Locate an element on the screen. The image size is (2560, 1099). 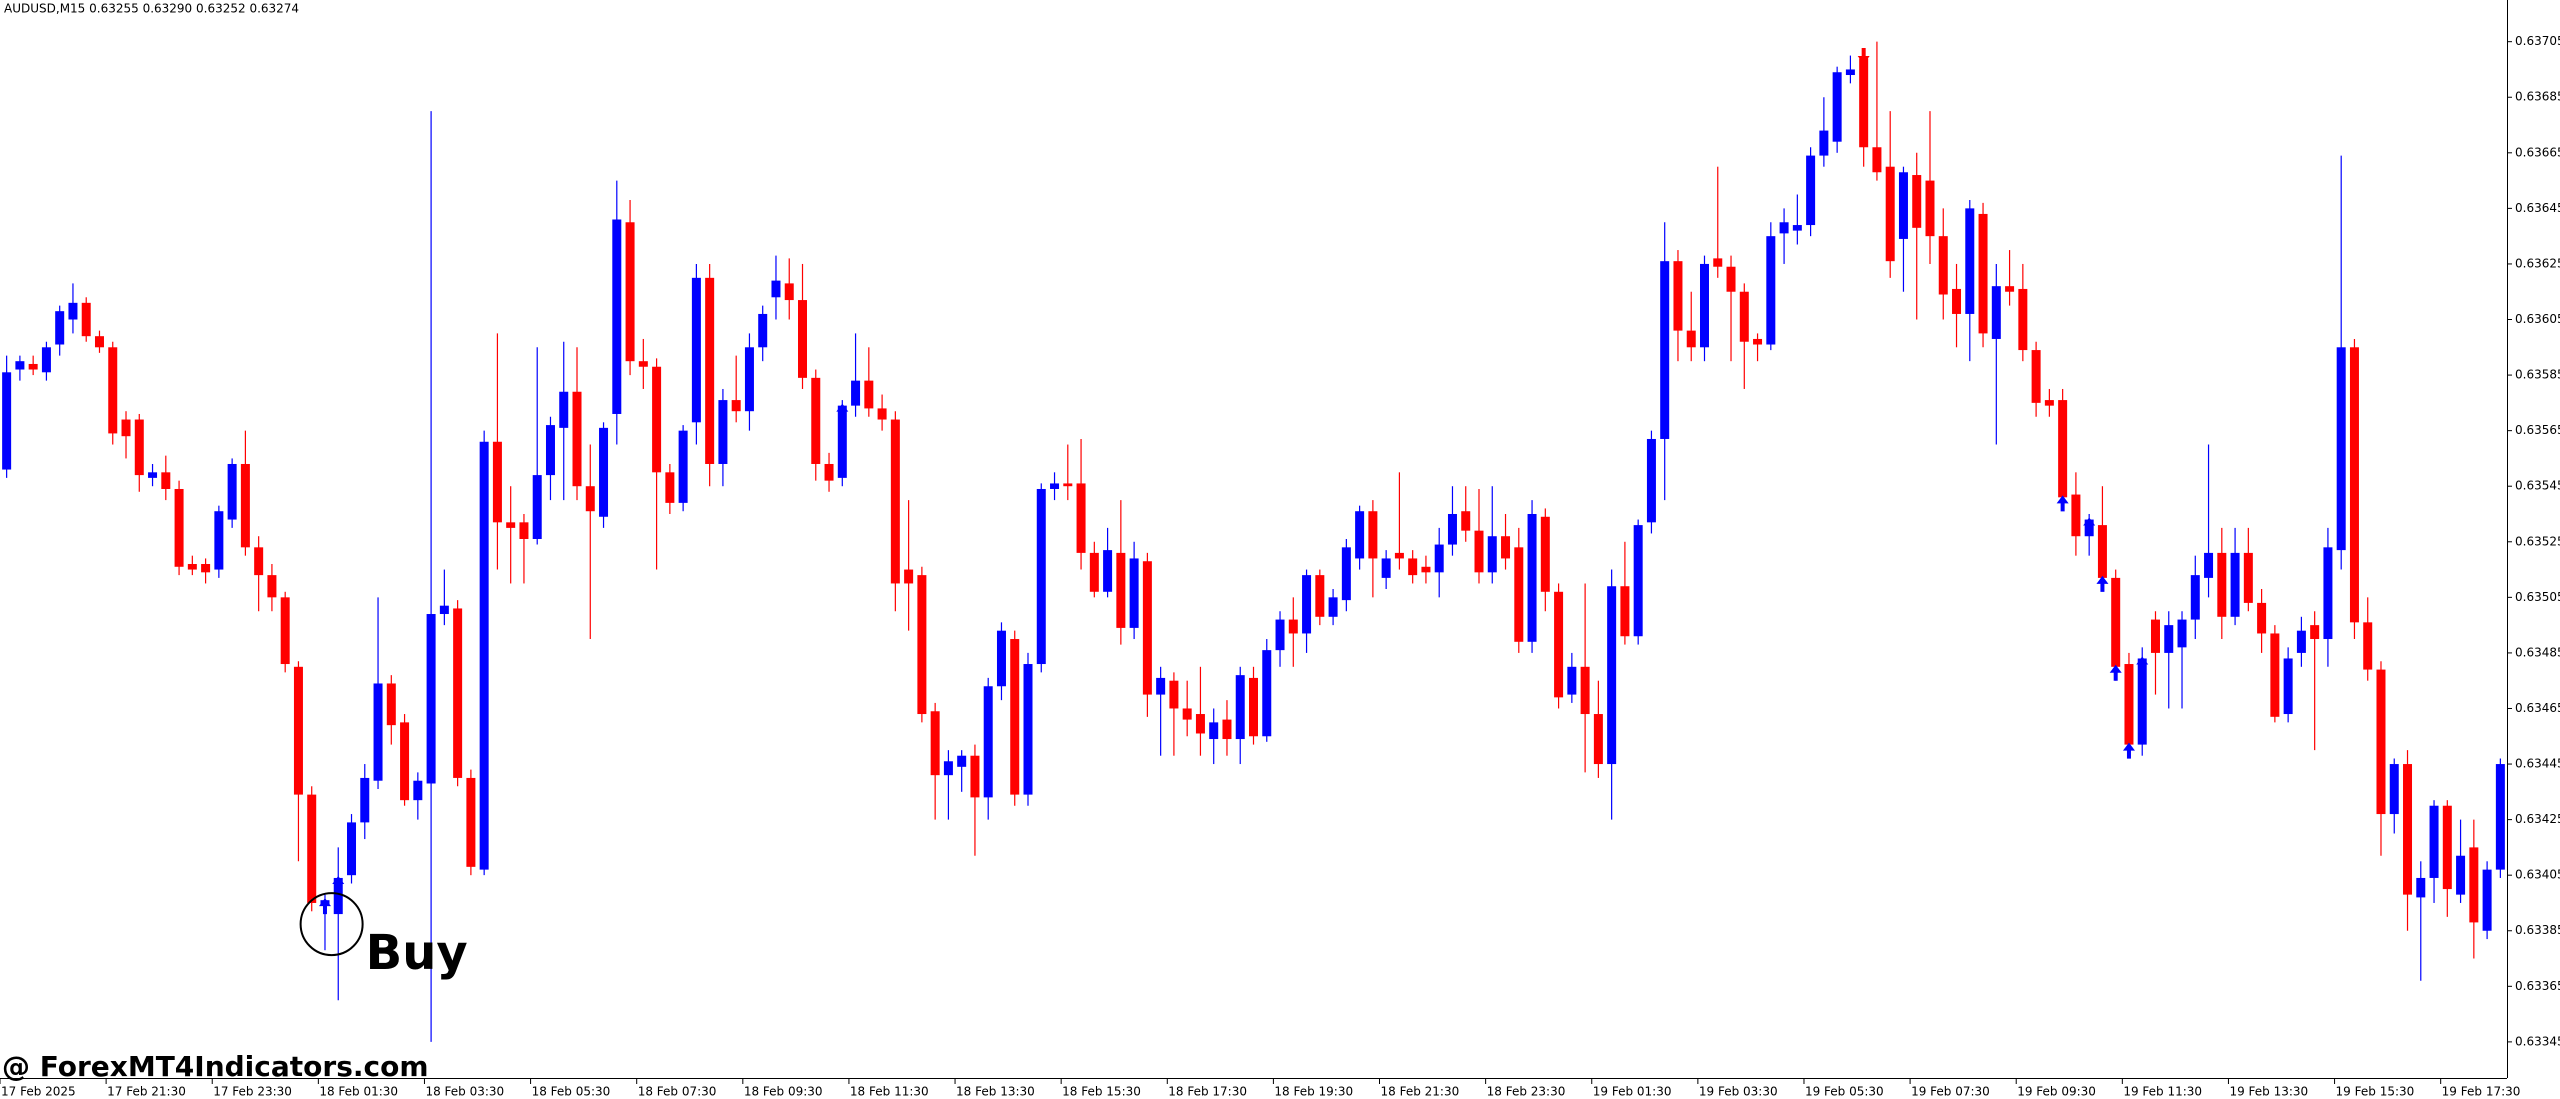
x-tick-label: 19 Feb 15:30 is located at coordinates (2375, 1092).